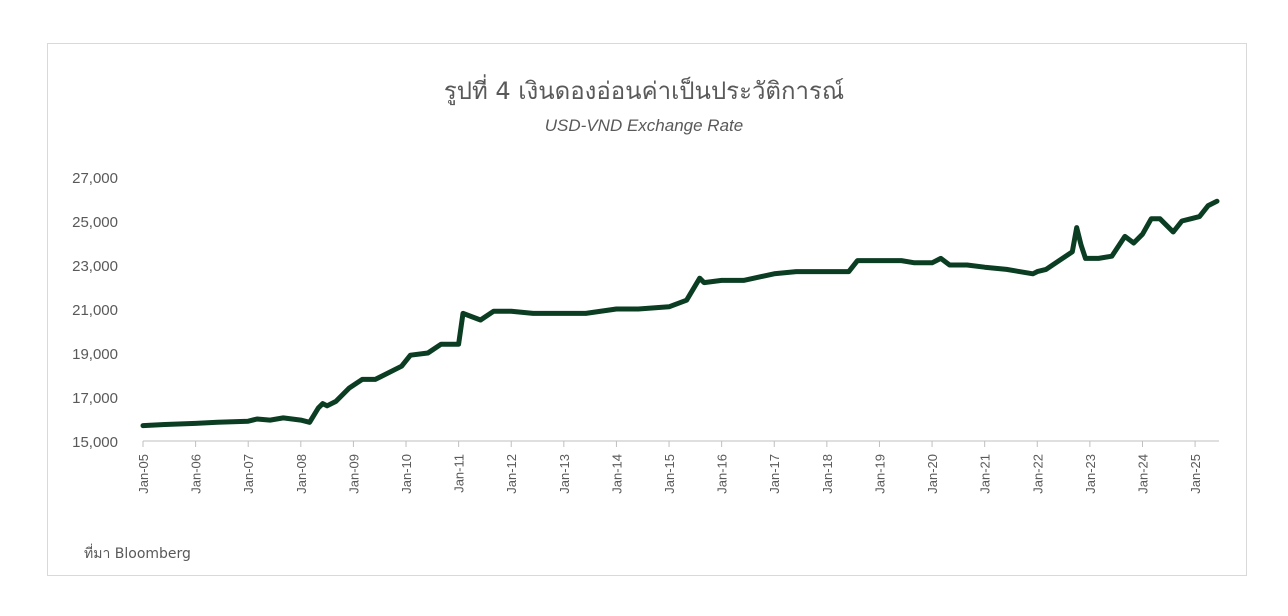  I want to click on x-tick-label: Jan-13, so click(564, 474).